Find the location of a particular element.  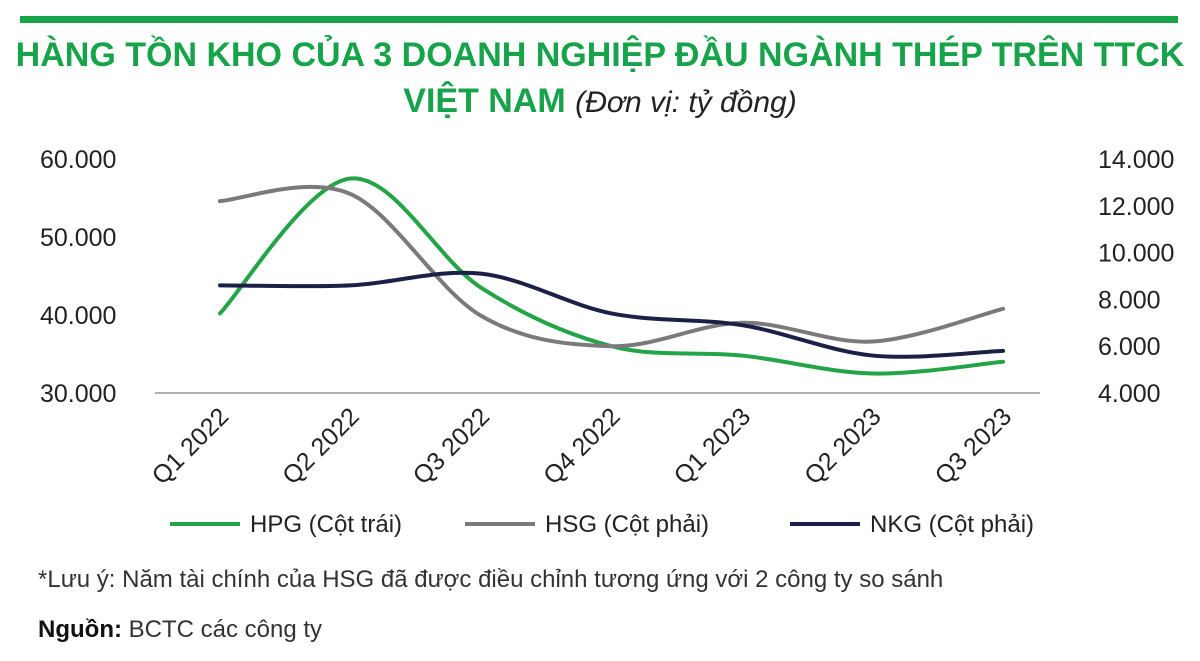

x-tick-label: Q2 2022 is located at coordinates (321, 446).